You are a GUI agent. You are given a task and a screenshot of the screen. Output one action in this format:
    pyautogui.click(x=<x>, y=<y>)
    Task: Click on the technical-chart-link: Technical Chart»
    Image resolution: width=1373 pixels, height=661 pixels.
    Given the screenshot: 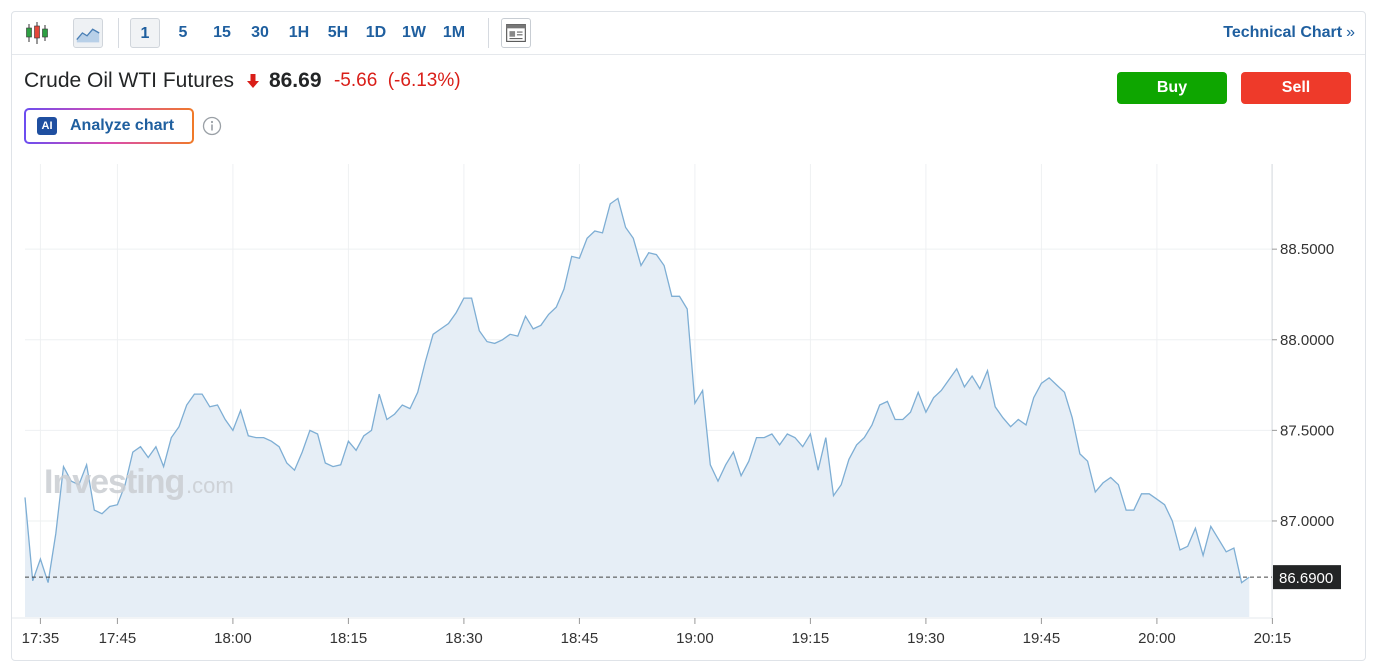 What is the action you would take?
    pyautogui.click(x=1289, y=33)
    